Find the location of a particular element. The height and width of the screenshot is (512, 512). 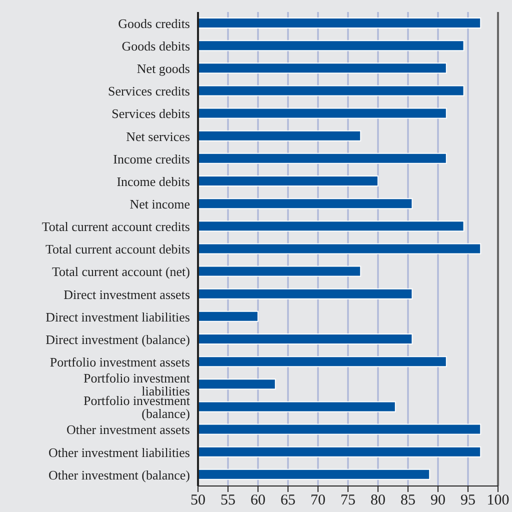

x-tick-label: 90 is located at coordinates (438, 500).